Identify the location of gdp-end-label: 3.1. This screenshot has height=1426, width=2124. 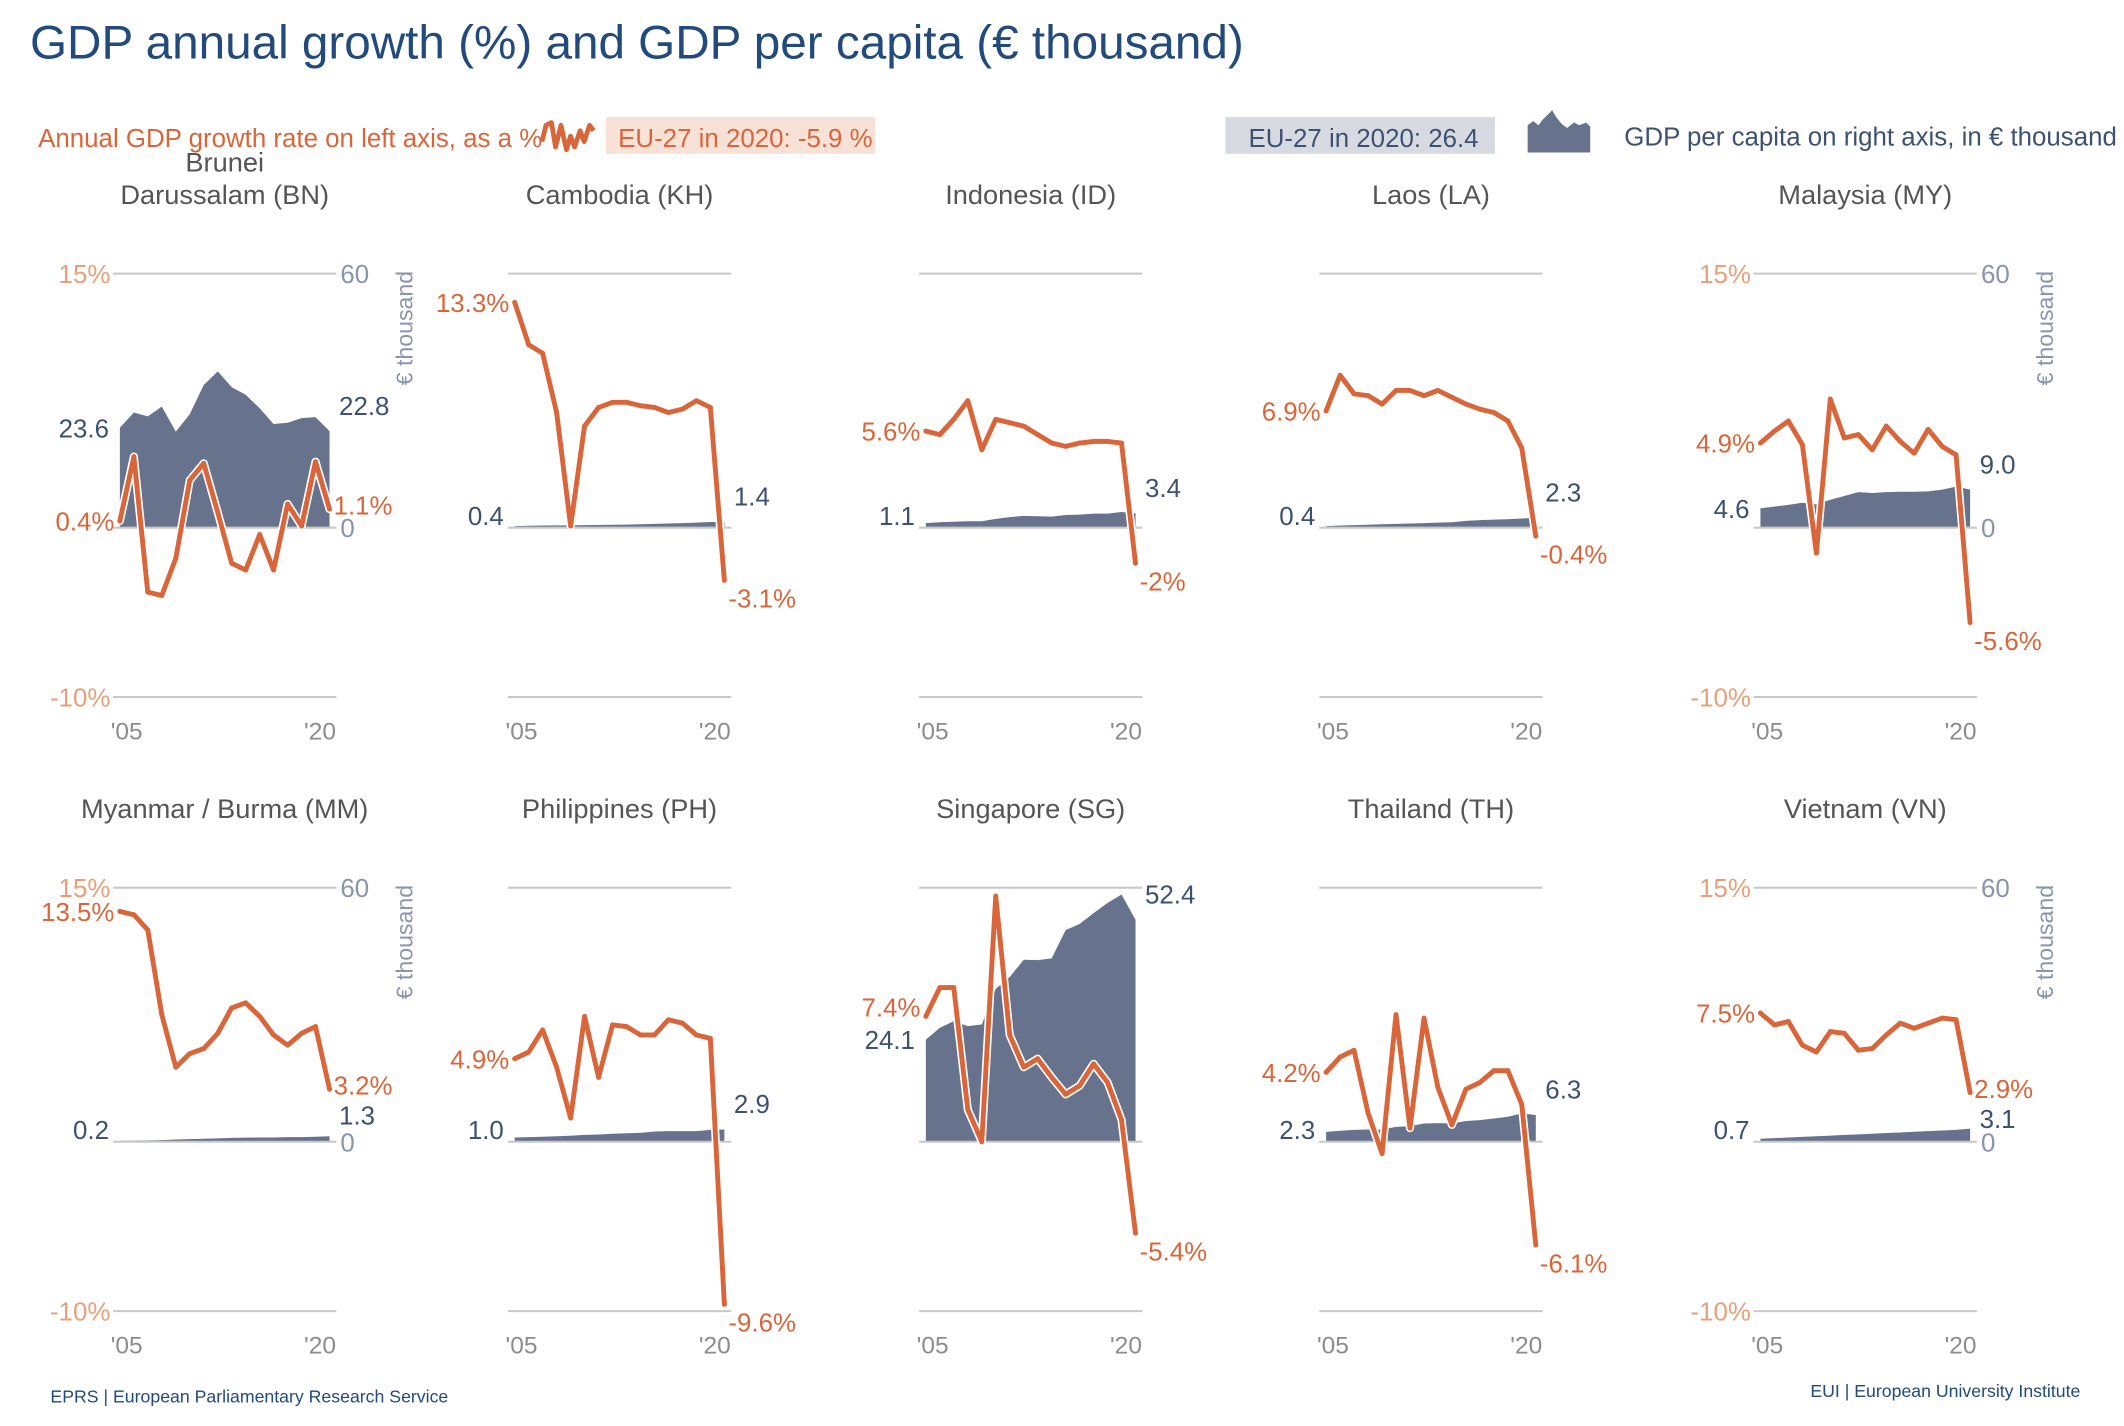
(1998, 1120).